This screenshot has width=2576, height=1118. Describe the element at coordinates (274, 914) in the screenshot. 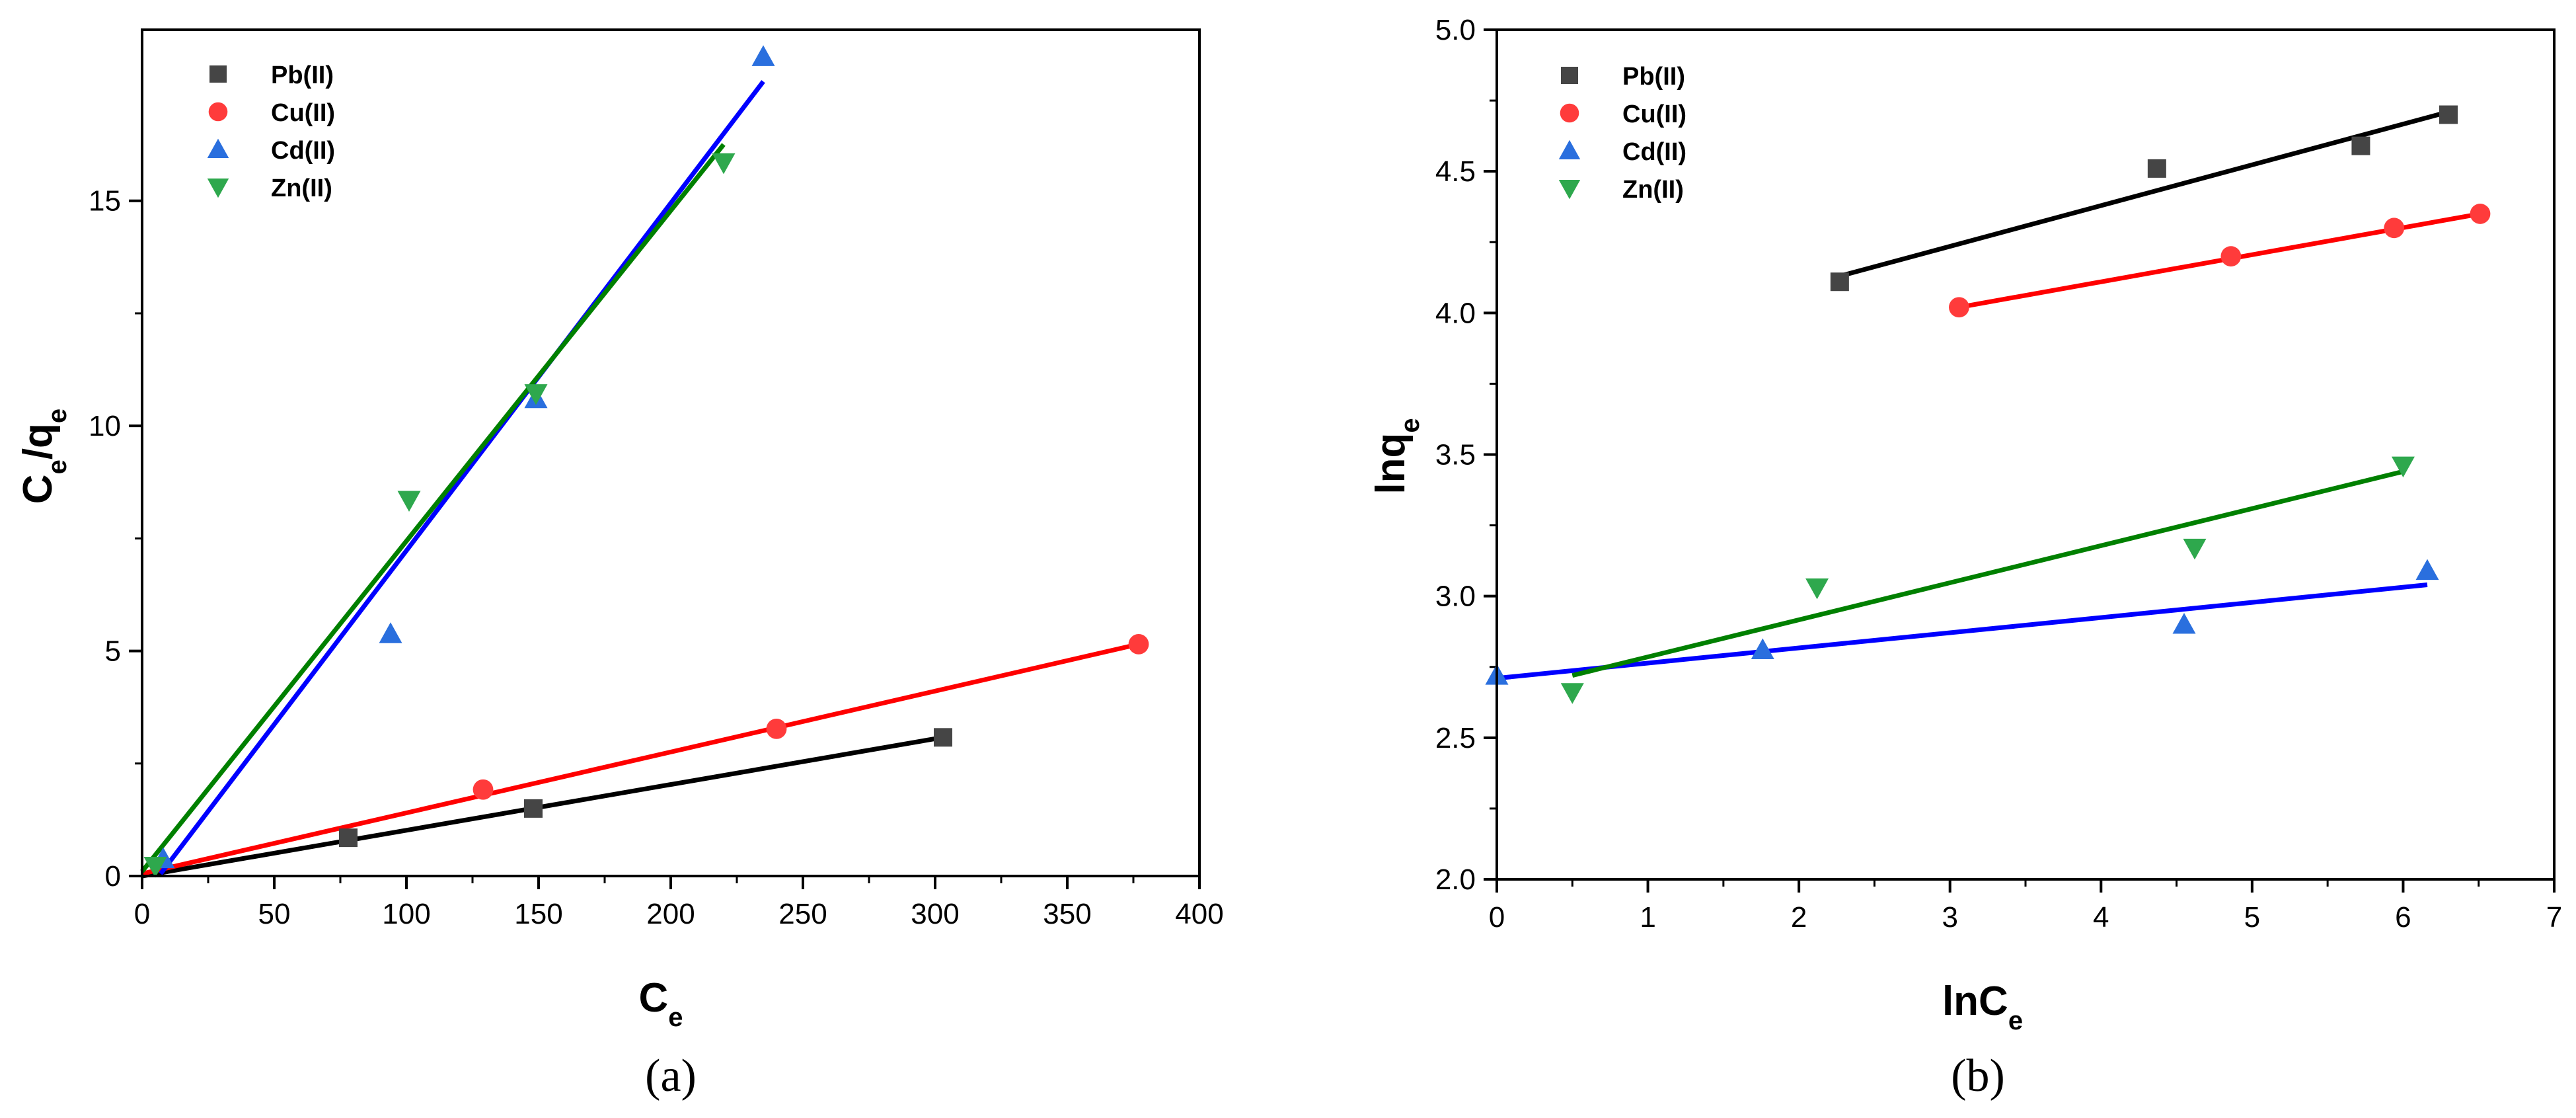

I see `x-tick-label: 50` at that location.